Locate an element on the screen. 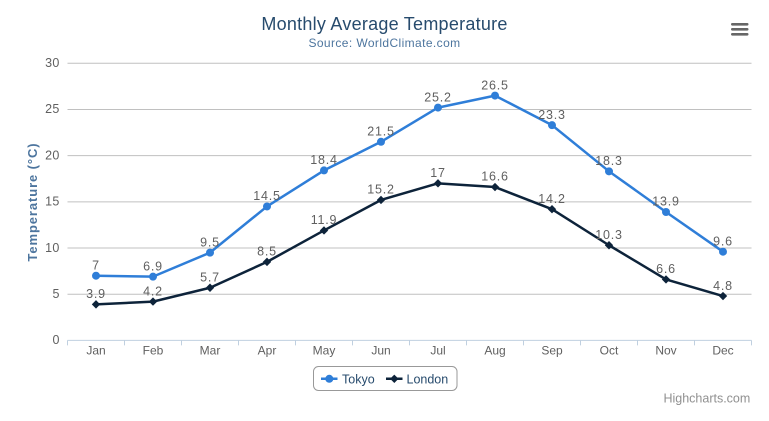 This screenshot has height=421, width=769. svg-text: 23.3 is located at coordinates (552, 115).